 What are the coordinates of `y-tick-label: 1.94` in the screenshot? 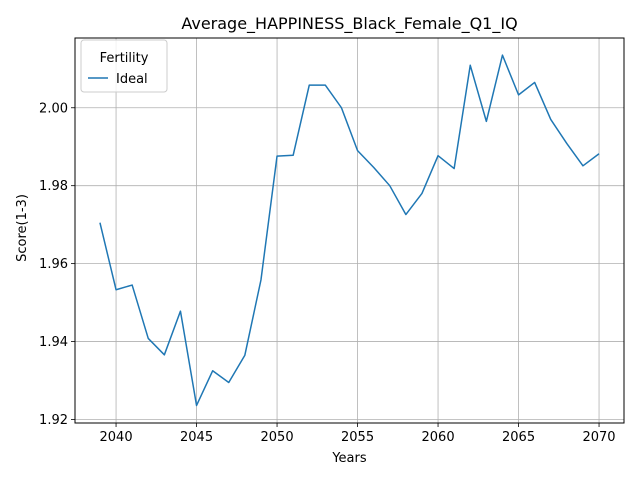 It's located at (53, 342).